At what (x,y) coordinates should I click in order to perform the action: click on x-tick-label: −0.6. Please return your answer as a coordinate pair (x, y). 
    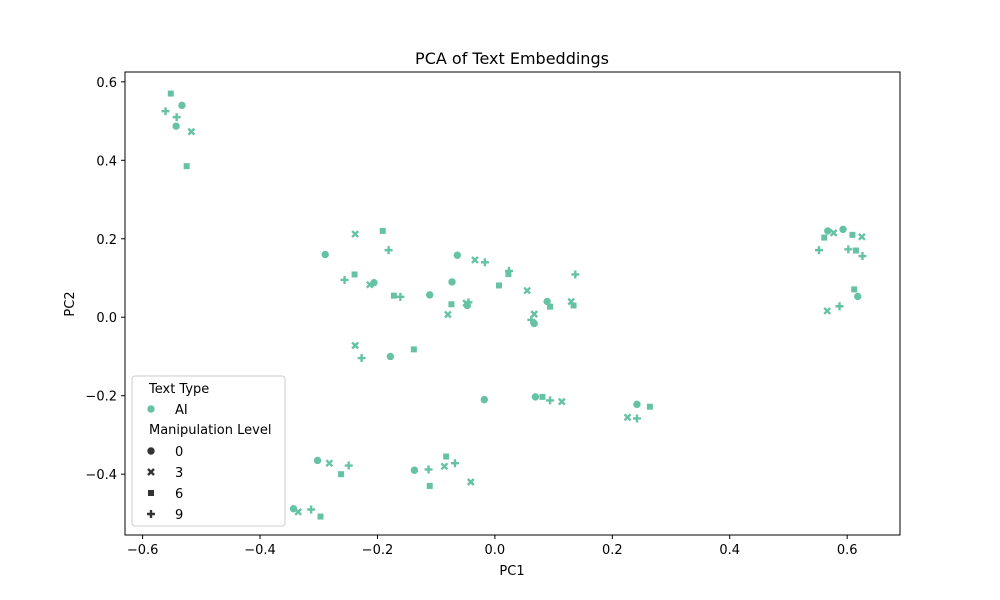
    Looking at the image, I should click on (143, 550).